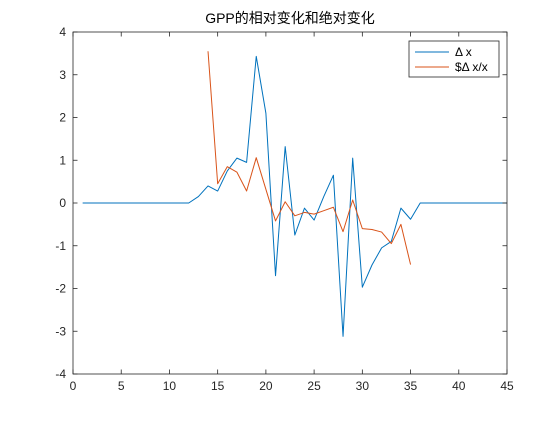 The height and width of the screenshot is (425, 560). Describe the element at coordinates (121, 386) in the screenshot. I see `x-tick-label: 5` at that location.